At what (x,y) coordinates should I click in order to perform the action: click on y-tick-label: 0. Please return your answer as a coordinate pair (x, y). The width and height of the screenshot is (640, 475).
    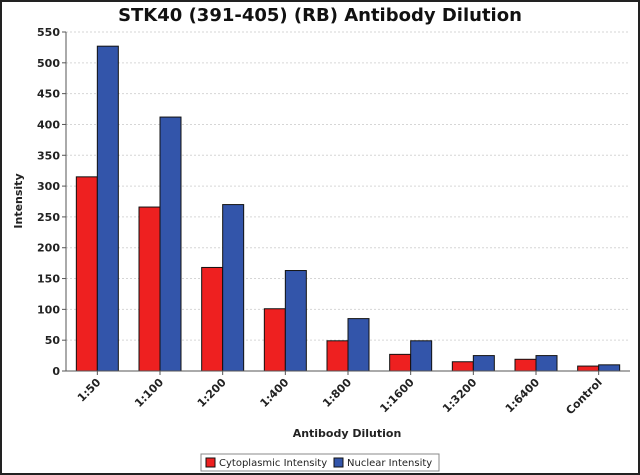
    Looking at the image, I should click on (56, 371).